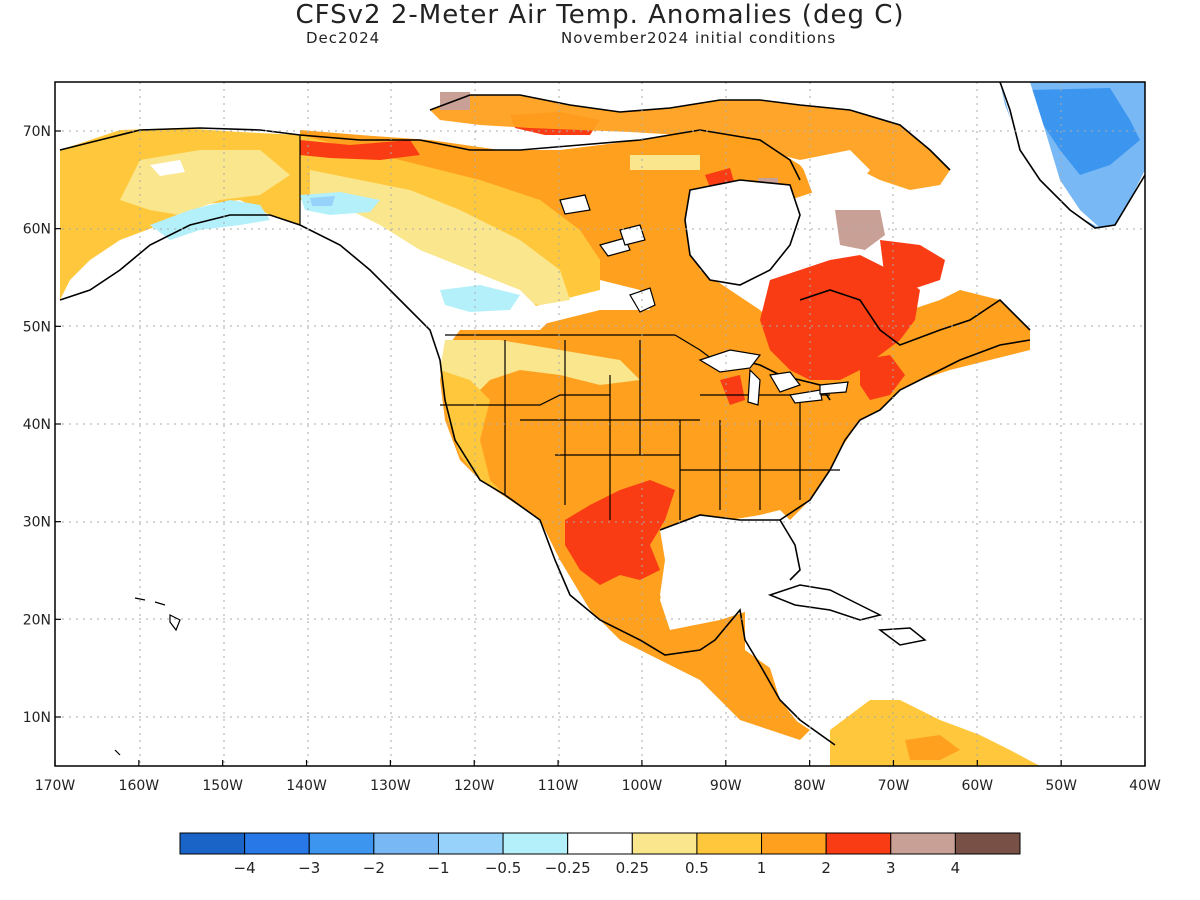 The image size is (1200, 900). What do you see at coordinates (438, 868) in the screenshot?
I see `colorbar-label: −1` at bounding box center [438, 868].